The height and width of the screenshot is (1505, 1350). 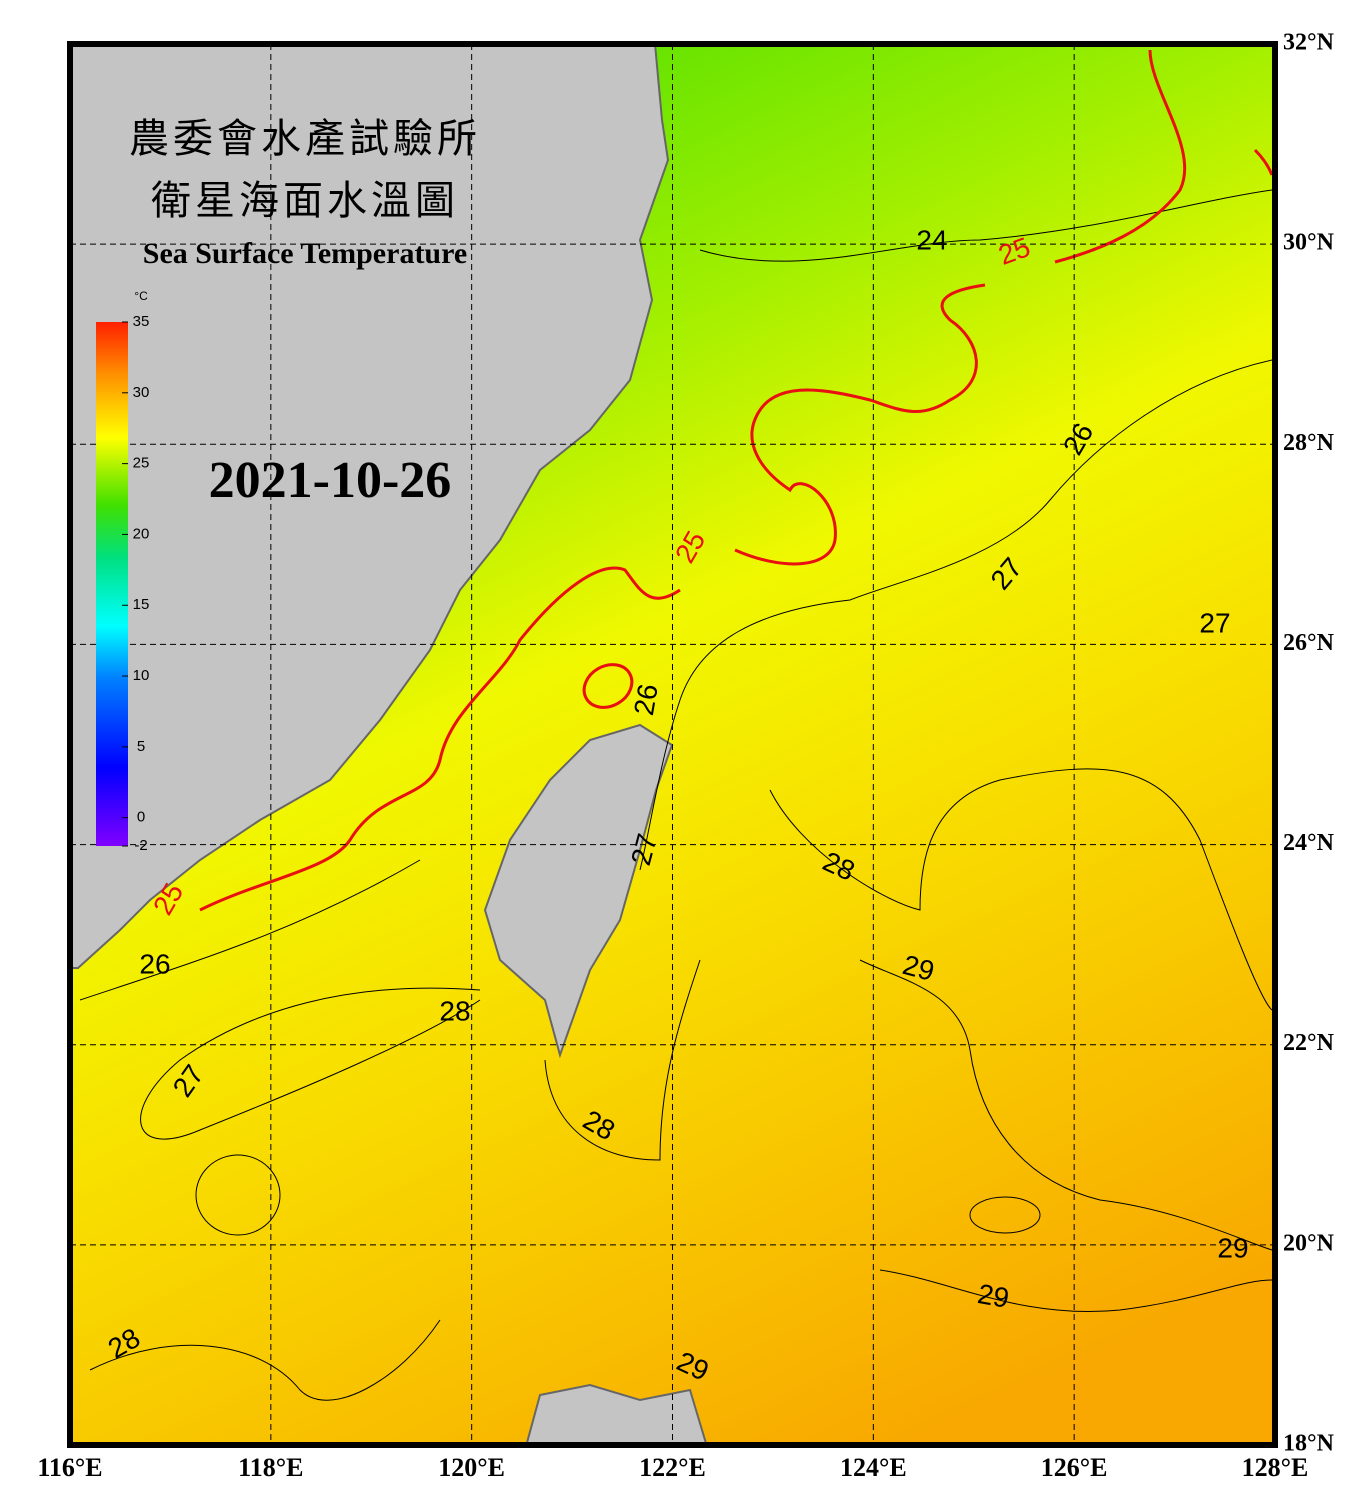 What do you see at coordinates (1309, 643) in the screenshot?
I see `lat-tick-label: 26°N` at bounding box center [1309, 643].